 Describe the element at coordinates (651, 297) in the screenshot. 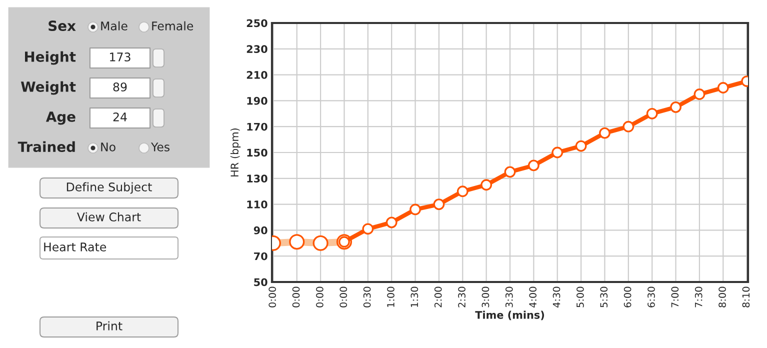

I see `x-tick-label: 6:30` at that location.